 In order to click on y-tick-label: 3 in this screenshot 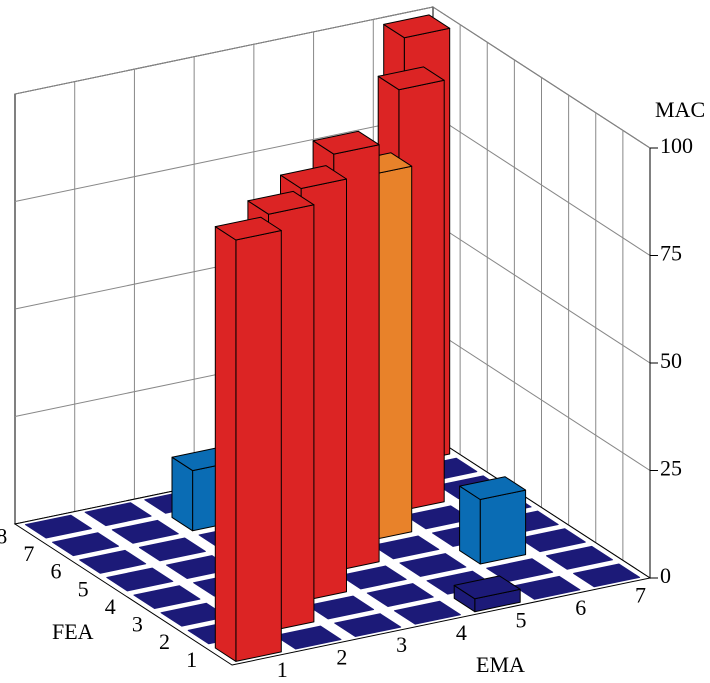, I will do `click(137, 624)`.